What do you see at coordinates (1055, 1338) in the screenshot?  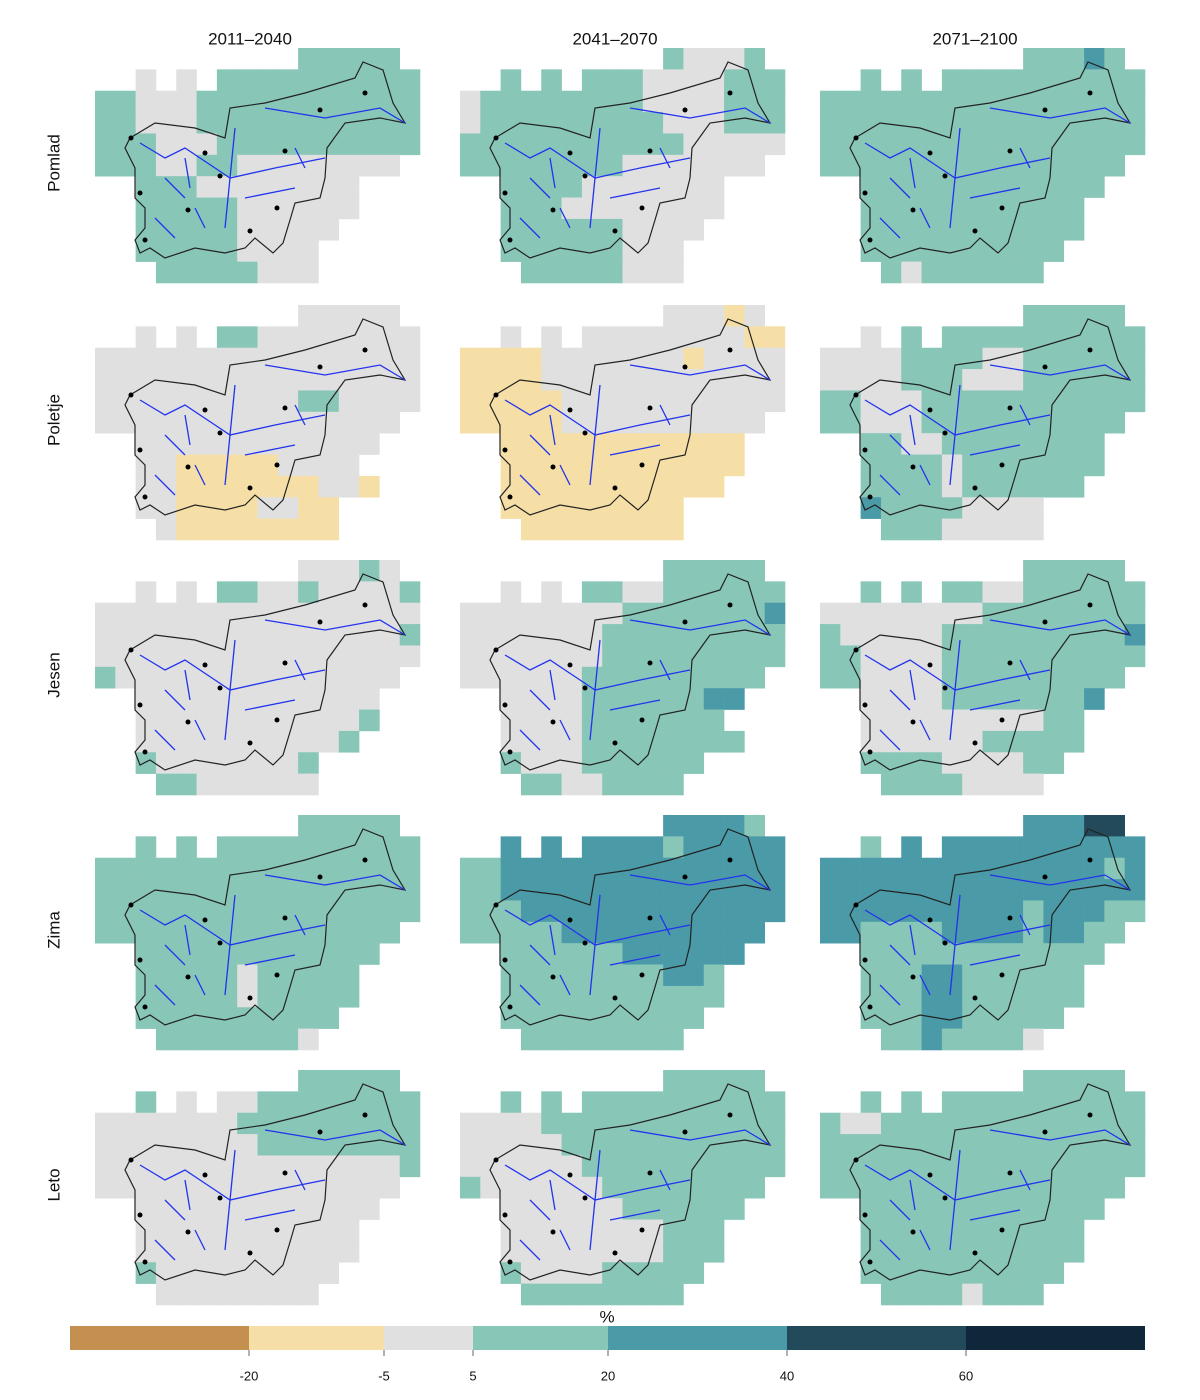 I see `legend-swatch` at bounding box center [1055, 1338].